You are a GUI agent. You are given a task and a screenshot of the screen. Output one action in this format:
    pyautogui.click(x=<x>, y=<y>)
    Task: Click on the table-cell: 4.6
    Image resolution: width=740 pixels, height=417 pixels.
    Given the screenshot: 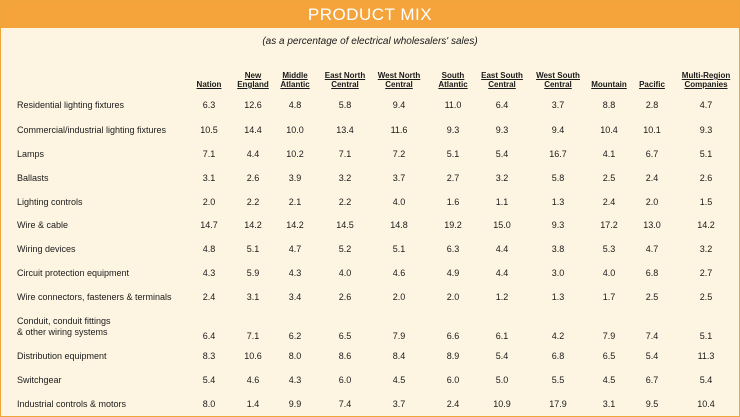 What is the action you would take?
    pyautogui.click(x=253, y=380)
    